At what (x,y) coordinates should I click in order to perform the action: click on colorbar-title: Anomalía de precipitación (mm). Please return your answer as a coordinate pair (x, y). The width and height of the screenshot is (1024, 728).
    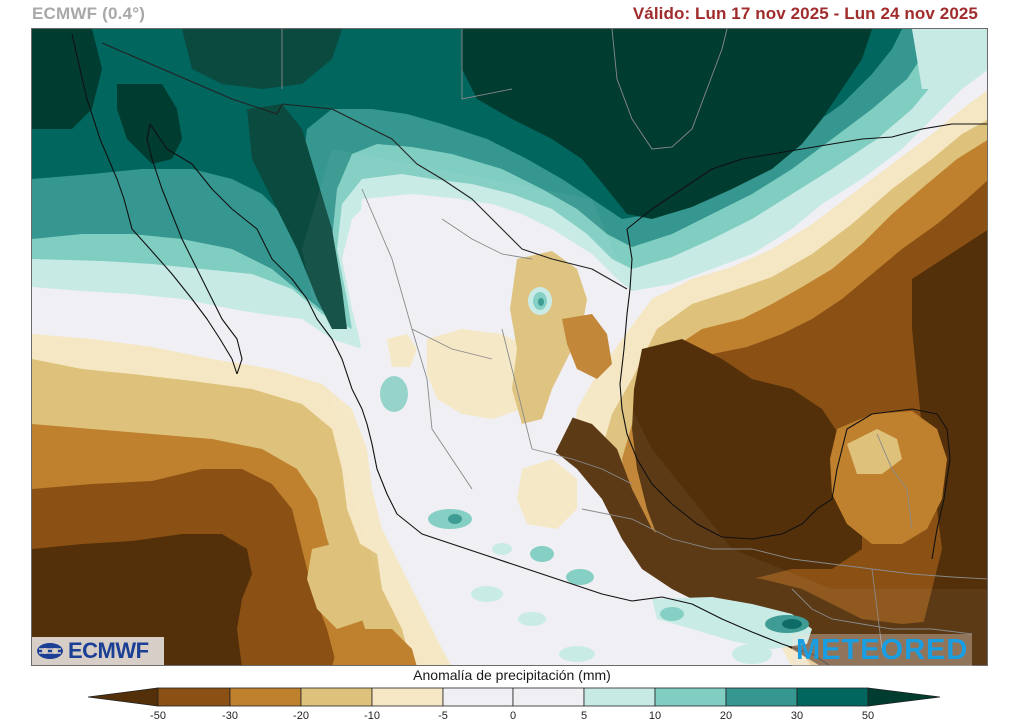
    Looking at the image, I should click on (512, 675).